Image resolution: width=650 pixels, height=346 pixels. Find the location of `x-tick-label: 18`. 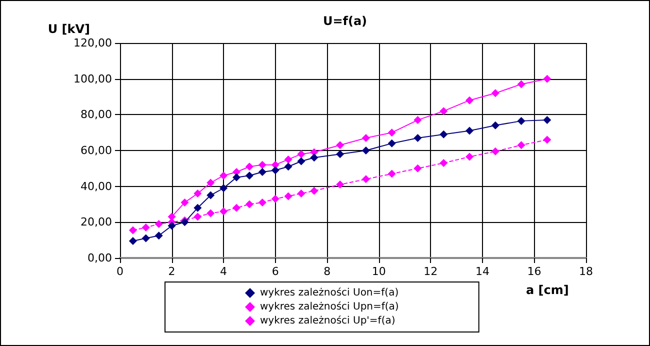

x-tick-label: 18 is located at coordinates (586, 271).